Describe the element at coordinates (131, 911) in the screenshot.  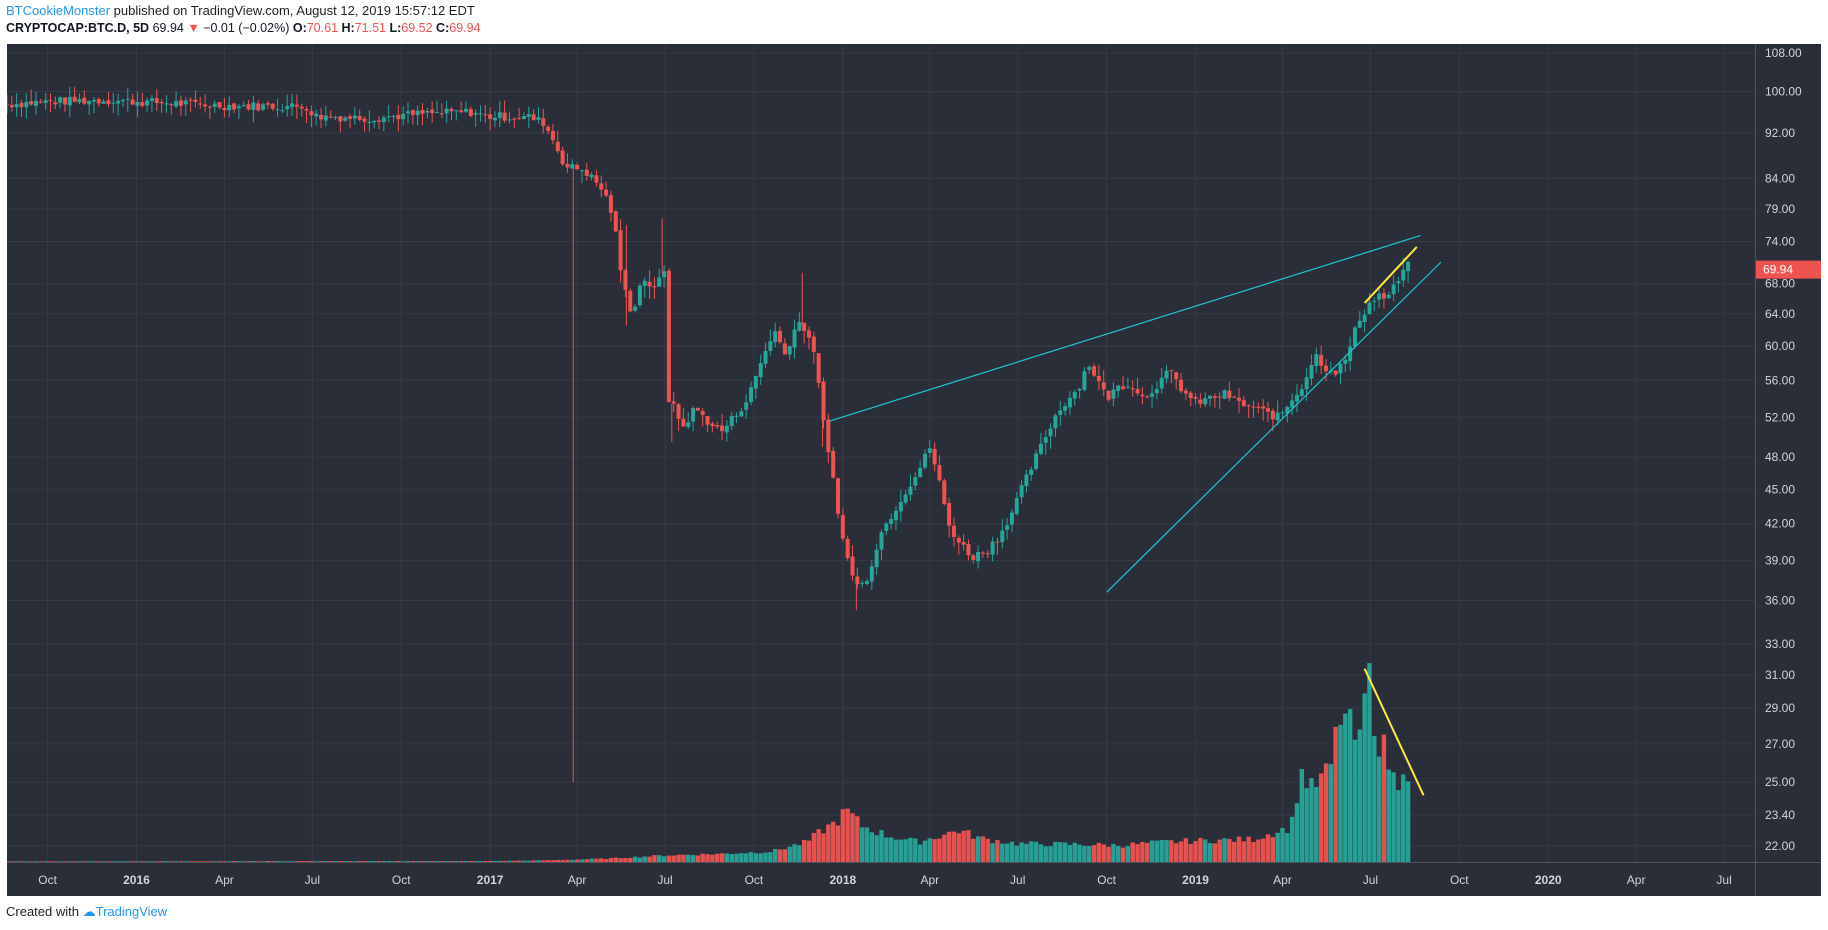
I see `tradingview-link: TradingView` at that location.